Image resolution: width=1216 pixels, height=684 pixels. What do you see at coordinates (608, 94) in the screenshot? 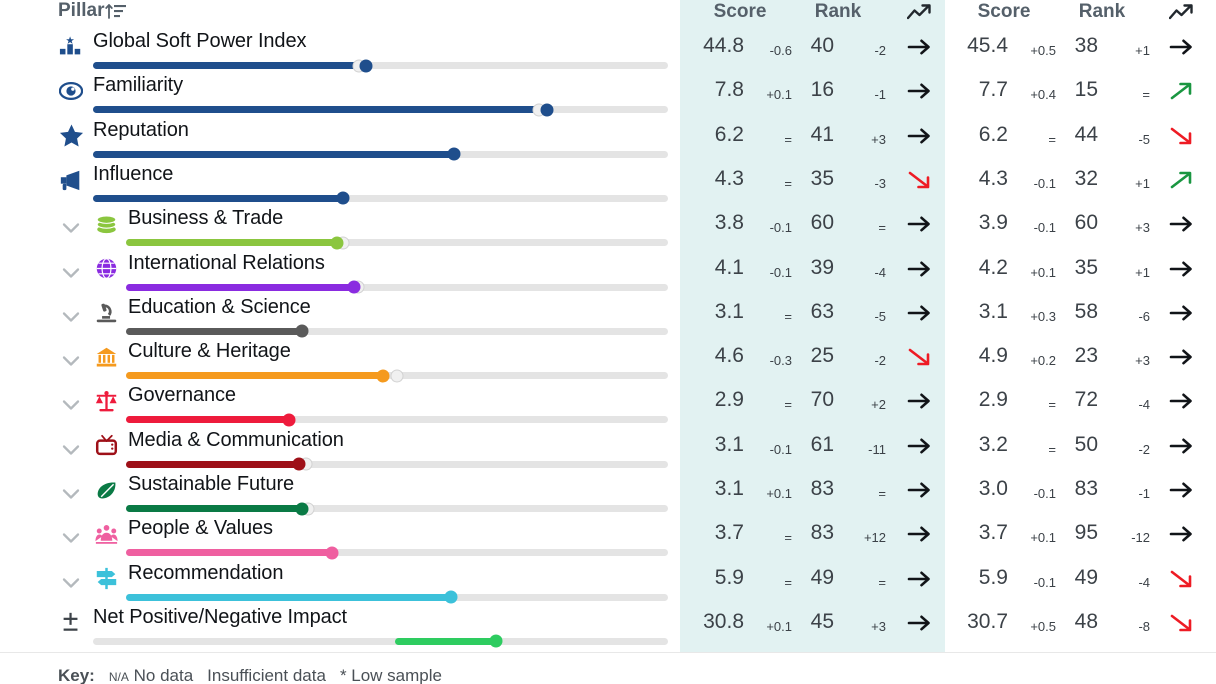
I see `pillar-row: Familiarity 7.8 +0.1 16 -1 7.7 +0.4 15 =` at bounding box center [608, 94].